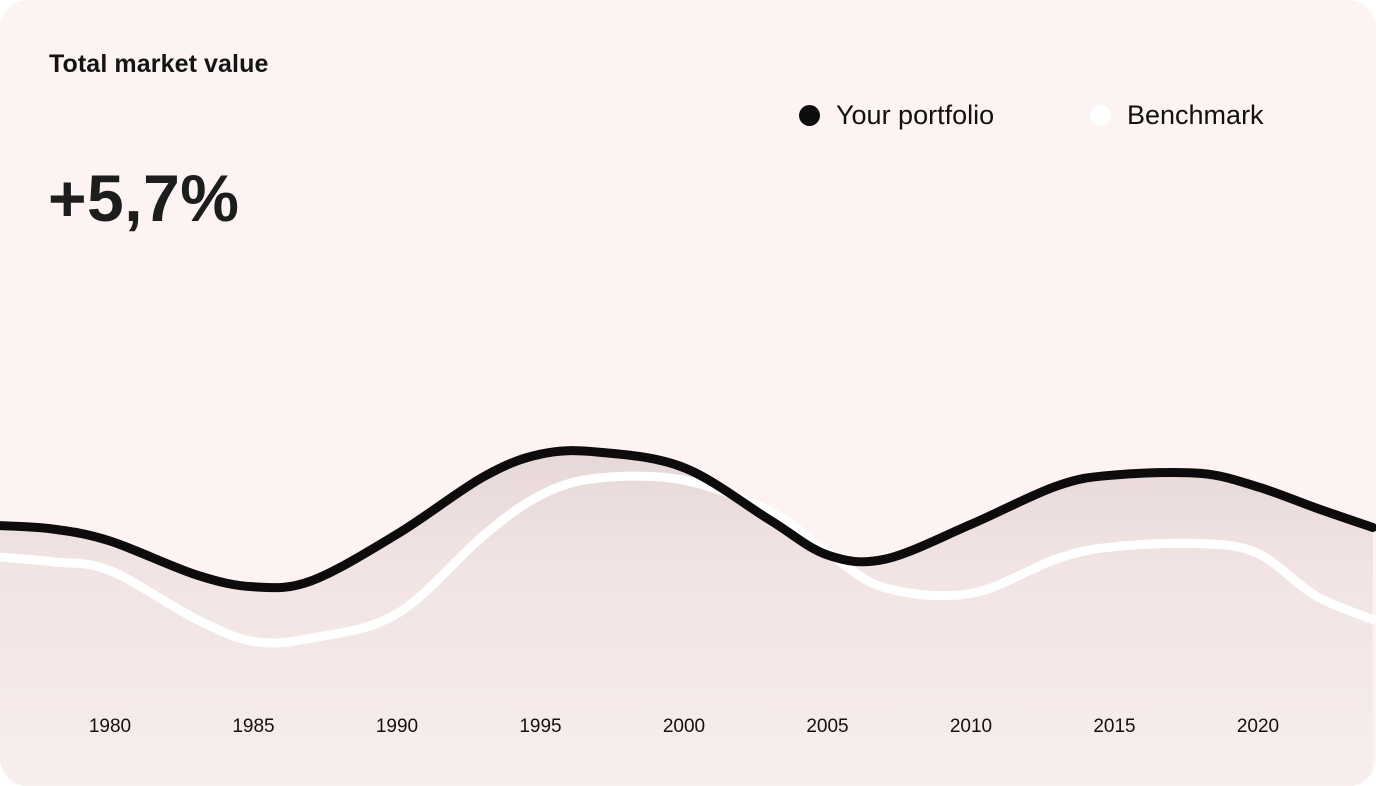  What do you see at coordinates (144, 198) in the screenshot?
I see `change-percentage: +5,7%` at bounding box center [144, 198].